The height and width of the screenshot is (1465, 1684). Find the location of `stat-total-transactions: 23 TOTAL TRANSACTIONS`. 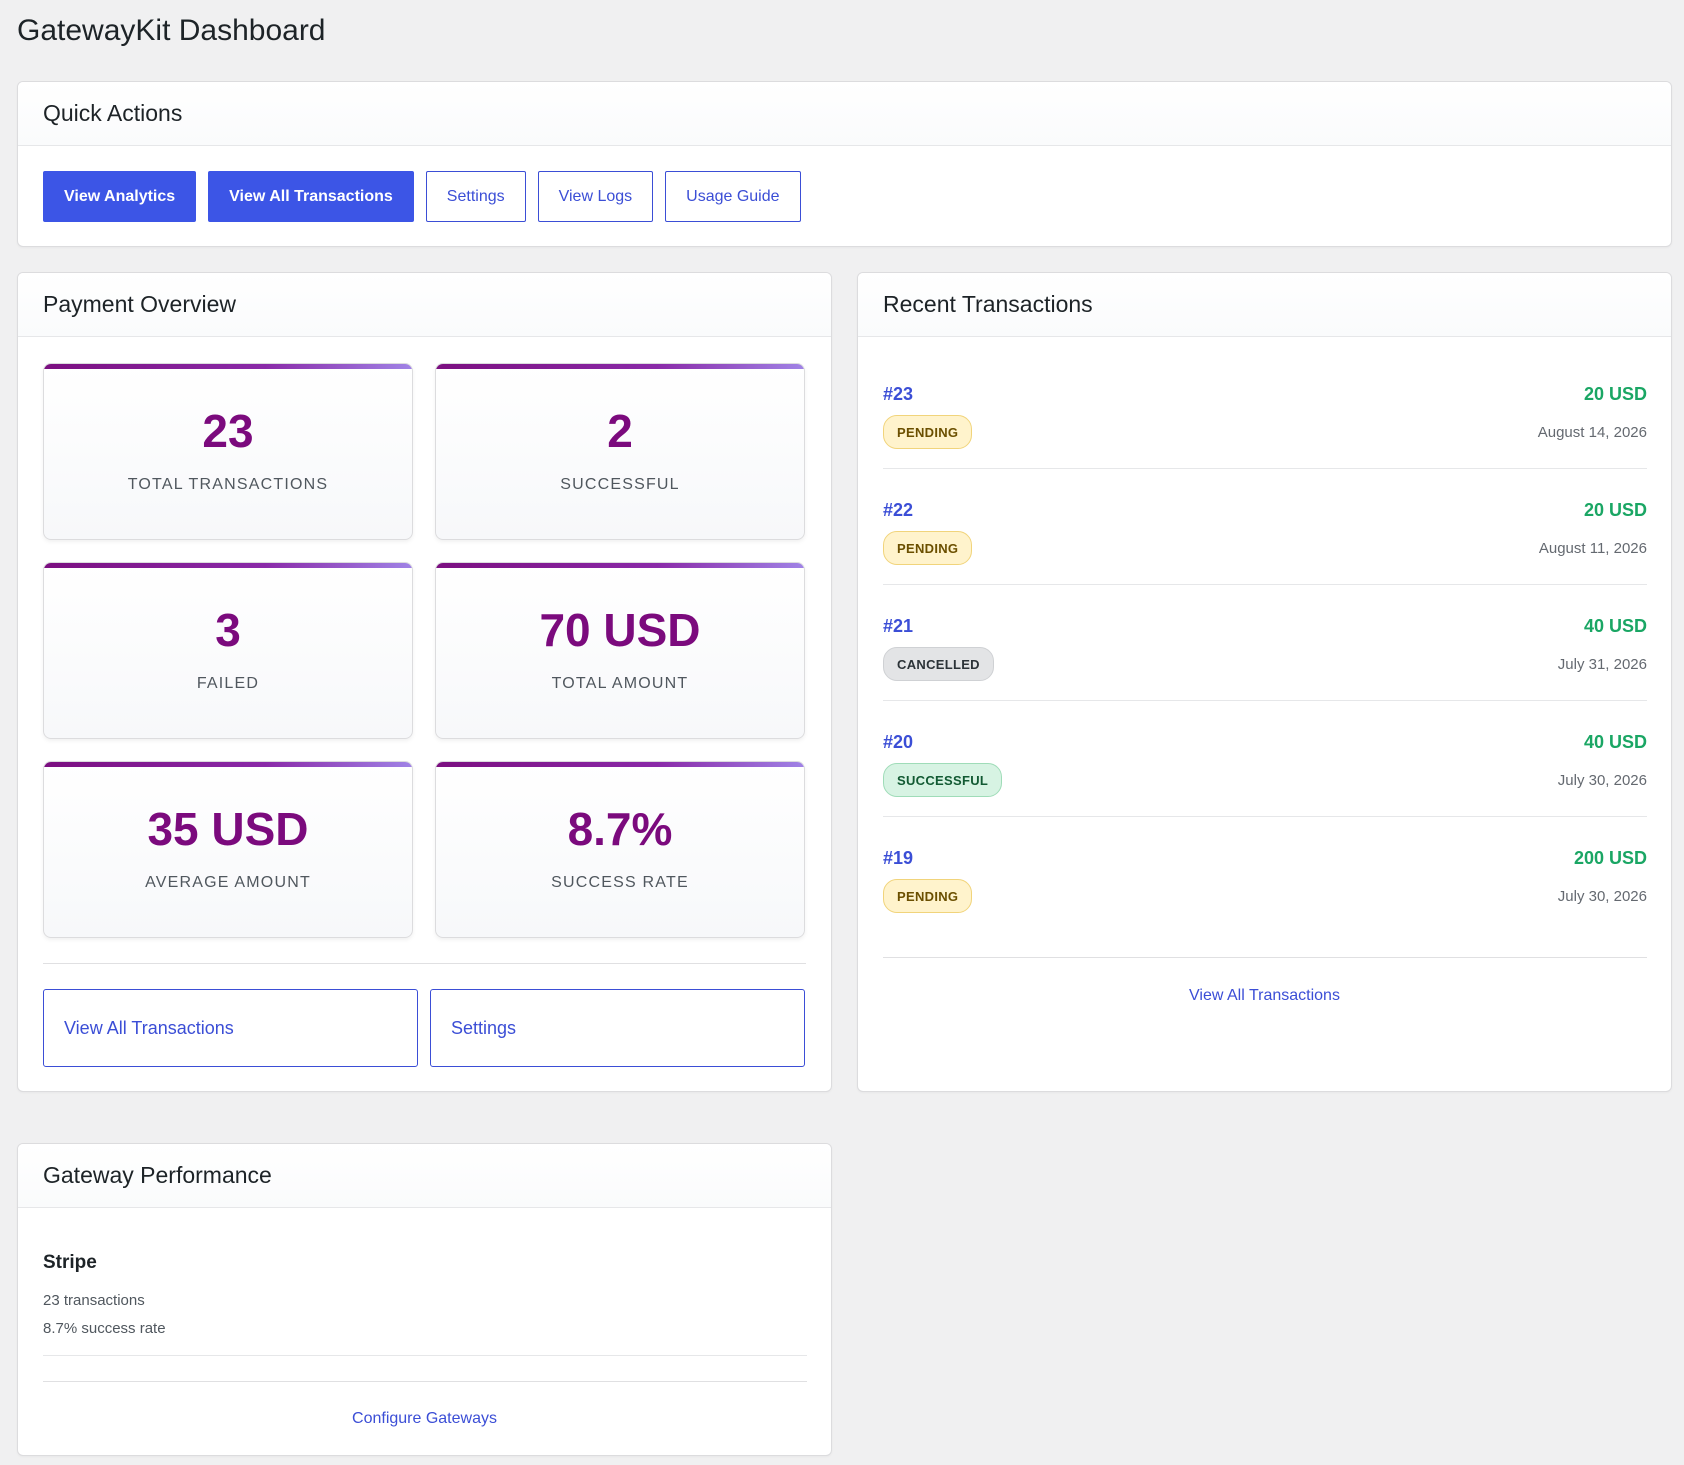

stat-total-transactions: 23 TOTAL TRANSACTIONS is located at coordinates (228, 451).